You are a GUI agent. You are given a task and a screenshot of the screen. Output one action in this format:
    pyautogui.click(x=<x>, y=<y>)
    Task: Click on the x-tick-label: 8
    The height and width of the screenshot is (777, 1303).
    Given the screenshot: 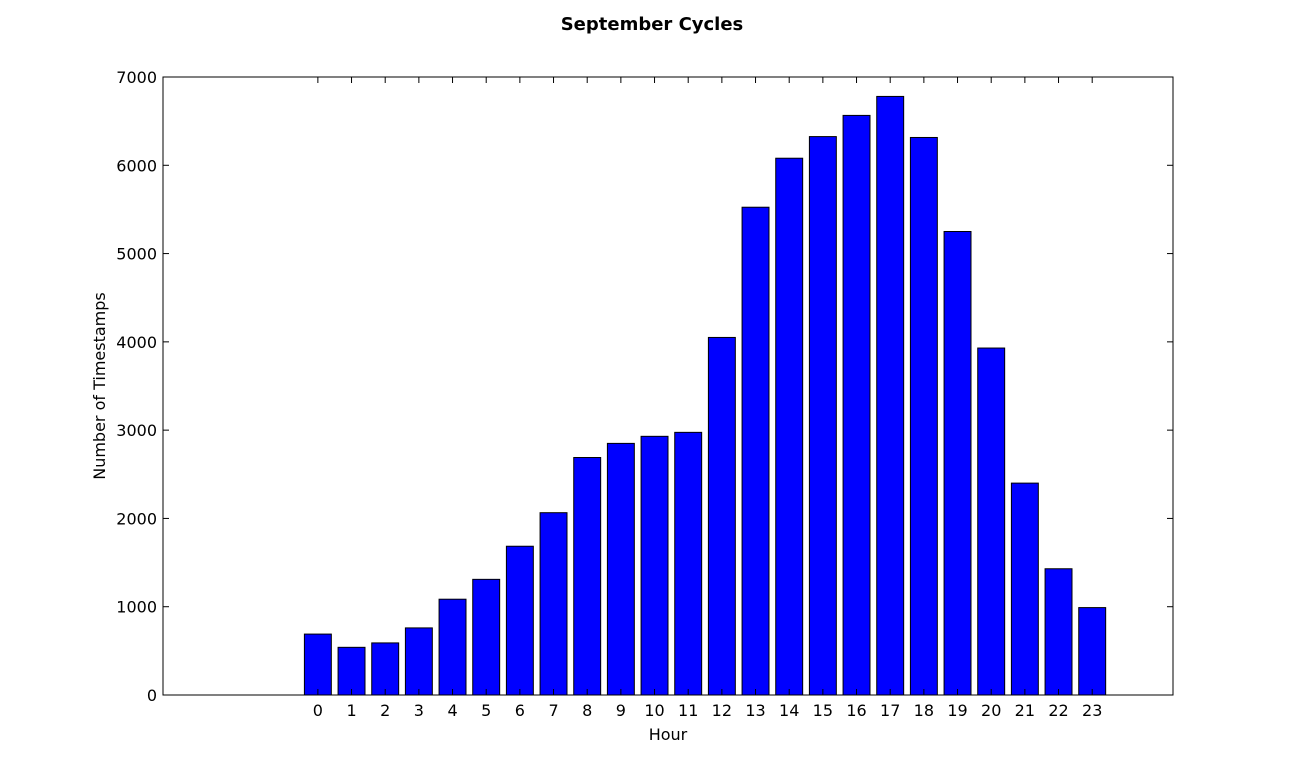 What is the action you would take?
    pyautogui.click(x=587, y=710)
    